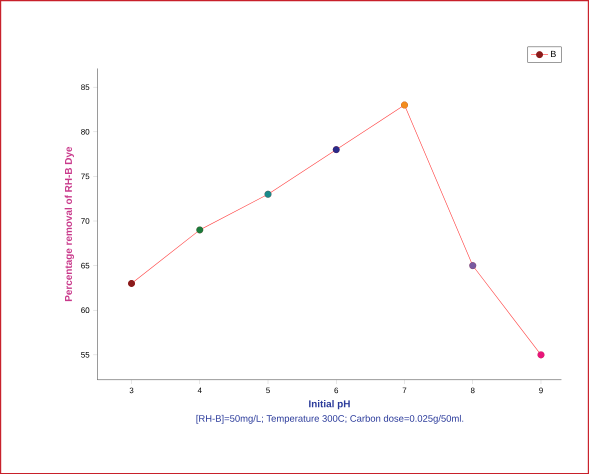 The width and height of the screenshot is (589, 474). I want to click on point, so click(132, 283).